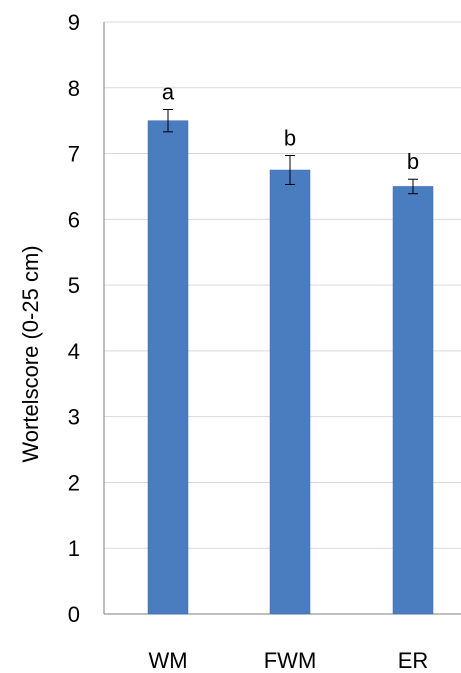  What do you see at coordinates (168, 120) in the screenshot?
I see `error-bar-wm` at bounding box center [168, 120].